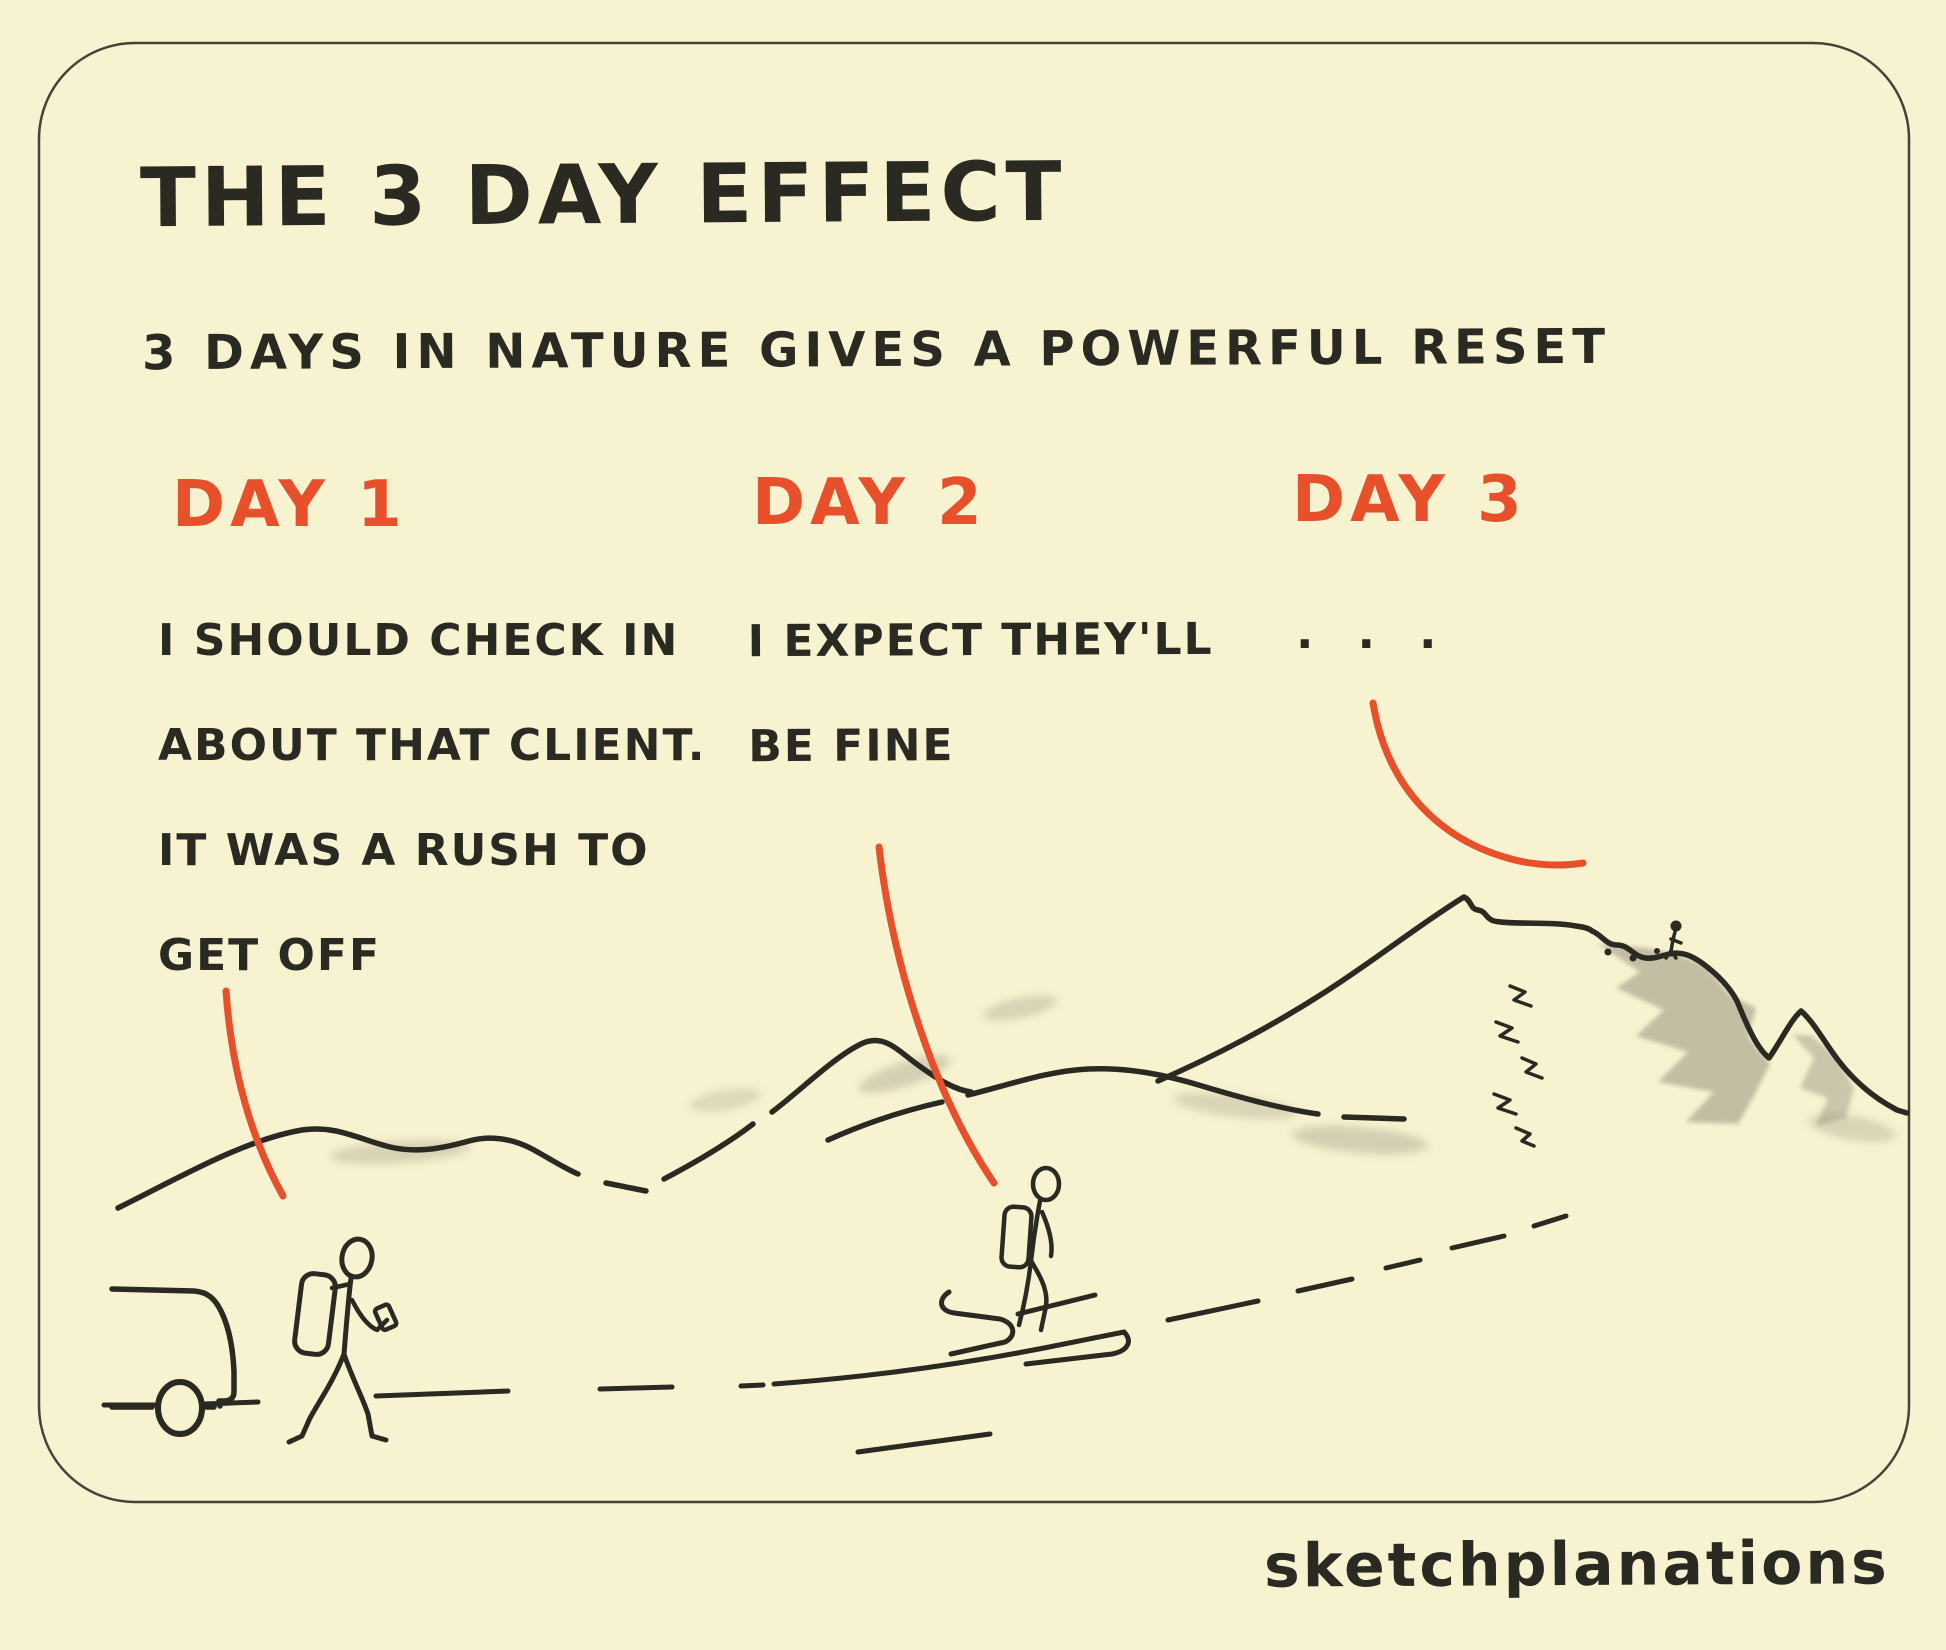 This screenshot has height=1650, width=1946. Describe the element at coordinates (1478, 784) in the screenshot. I see `day3-leader-curve` at that location.